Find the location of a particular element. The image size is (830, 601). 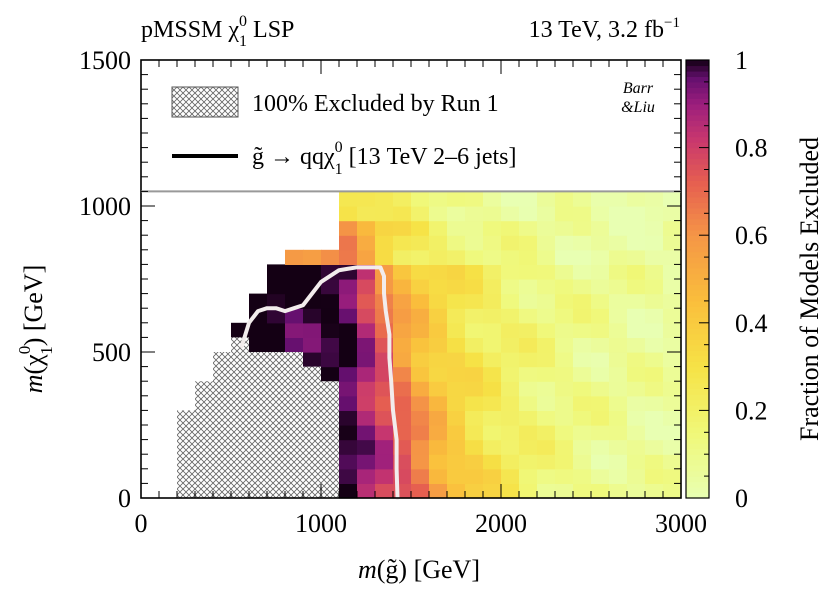

legend-chi-sup: 0 is located at coordinates (339, 147).